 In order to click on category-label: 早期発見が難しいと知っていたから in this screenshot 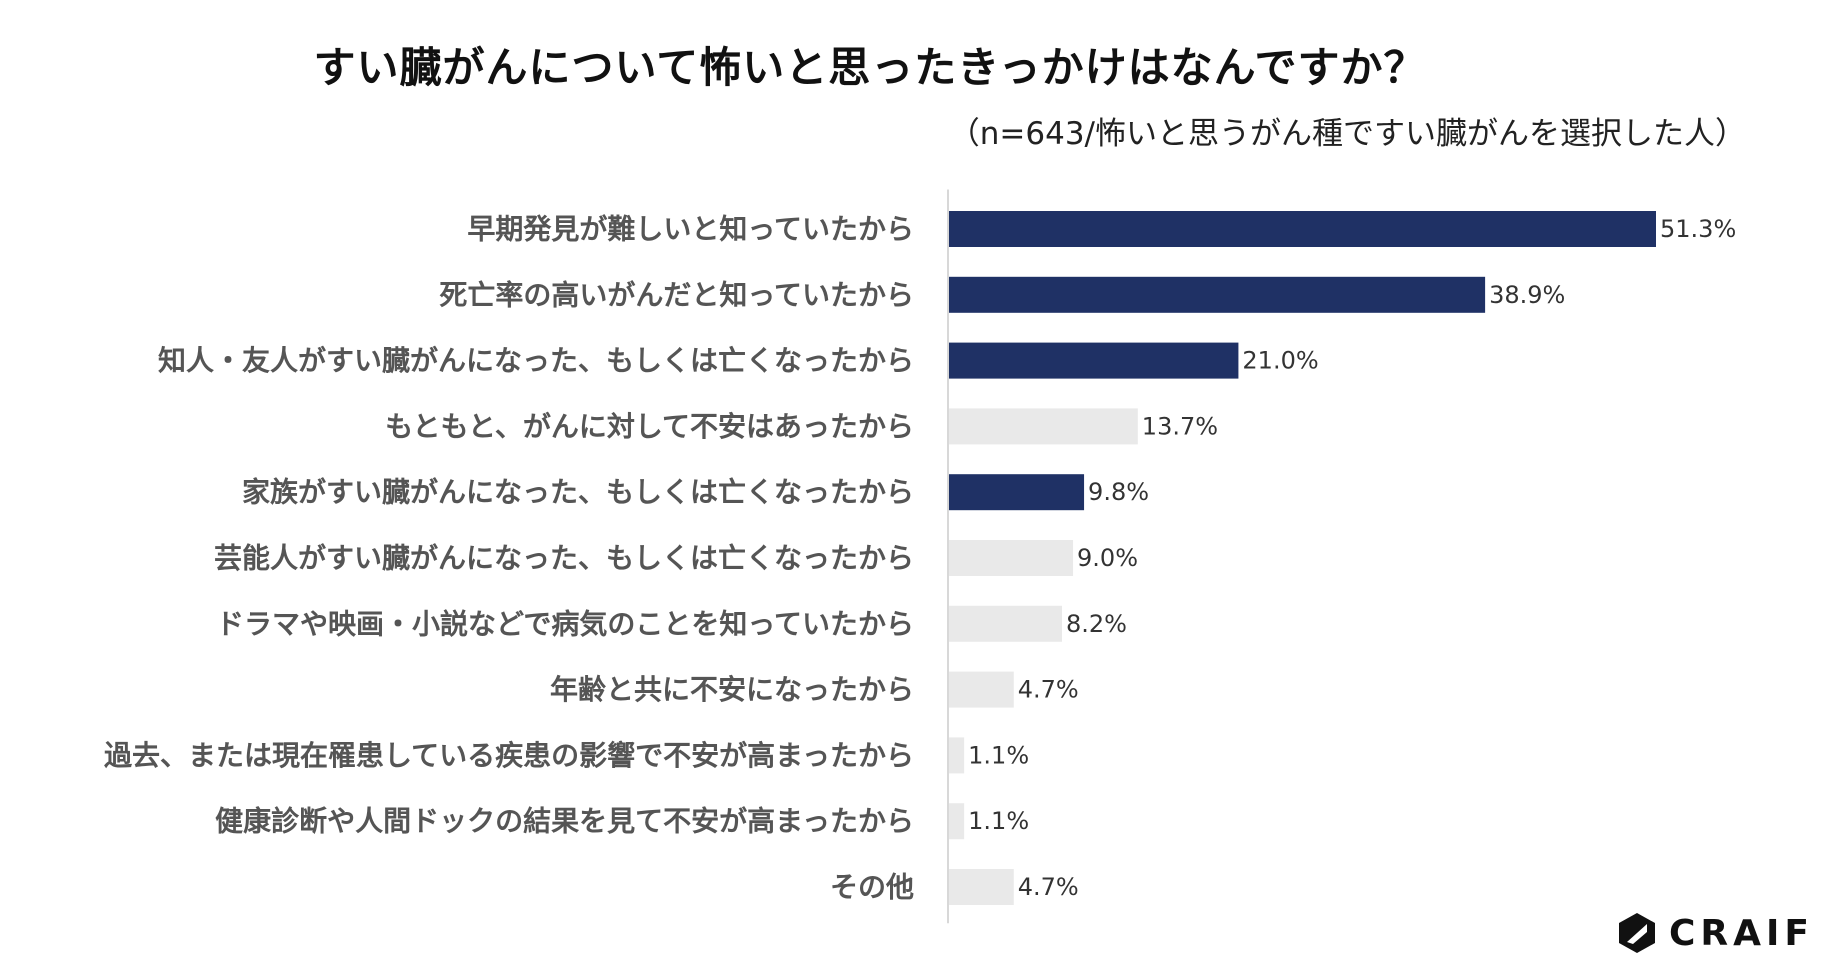, I will do `click(690, 229)`.